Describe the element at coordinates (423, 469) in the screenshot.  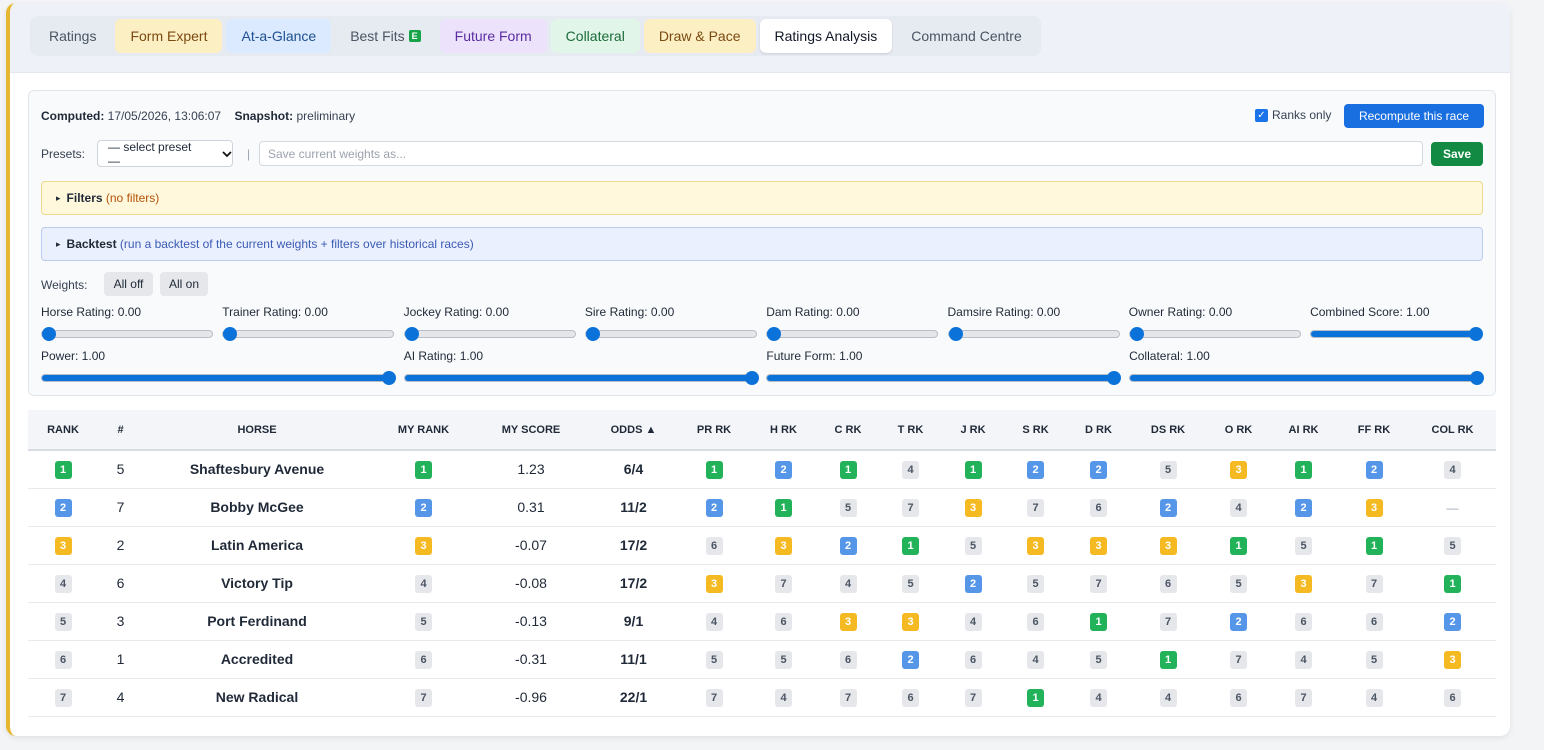
I see `my-rank-cell: 1` at that location.